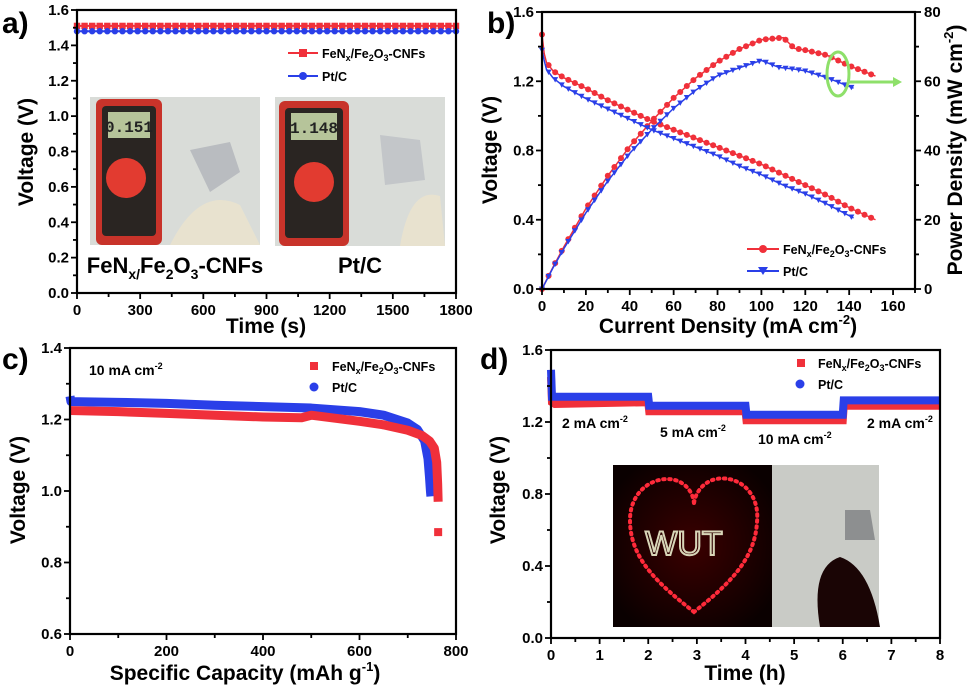 Image resolution: width=975 pixels, height=693 pixels. Describe the element at coordinates (455, 310) in the screenshot. I see `x-tick-label: 1800` at that location.